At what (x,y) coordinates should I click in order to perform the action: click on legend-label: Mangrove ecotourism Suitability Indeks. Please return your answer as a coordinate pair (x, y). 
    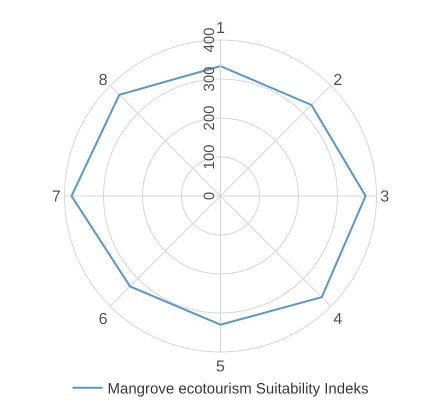
    Looking at the image, I should click on (238, 389).